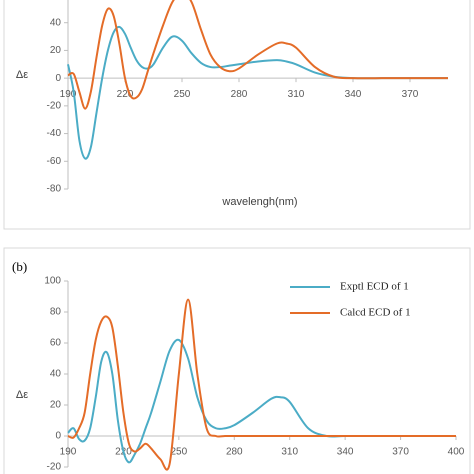 Image resolution: width=474 pixels, height=474 pixels. I want to click on legend-label: Calcd ECD of 1, so click(375, 313).